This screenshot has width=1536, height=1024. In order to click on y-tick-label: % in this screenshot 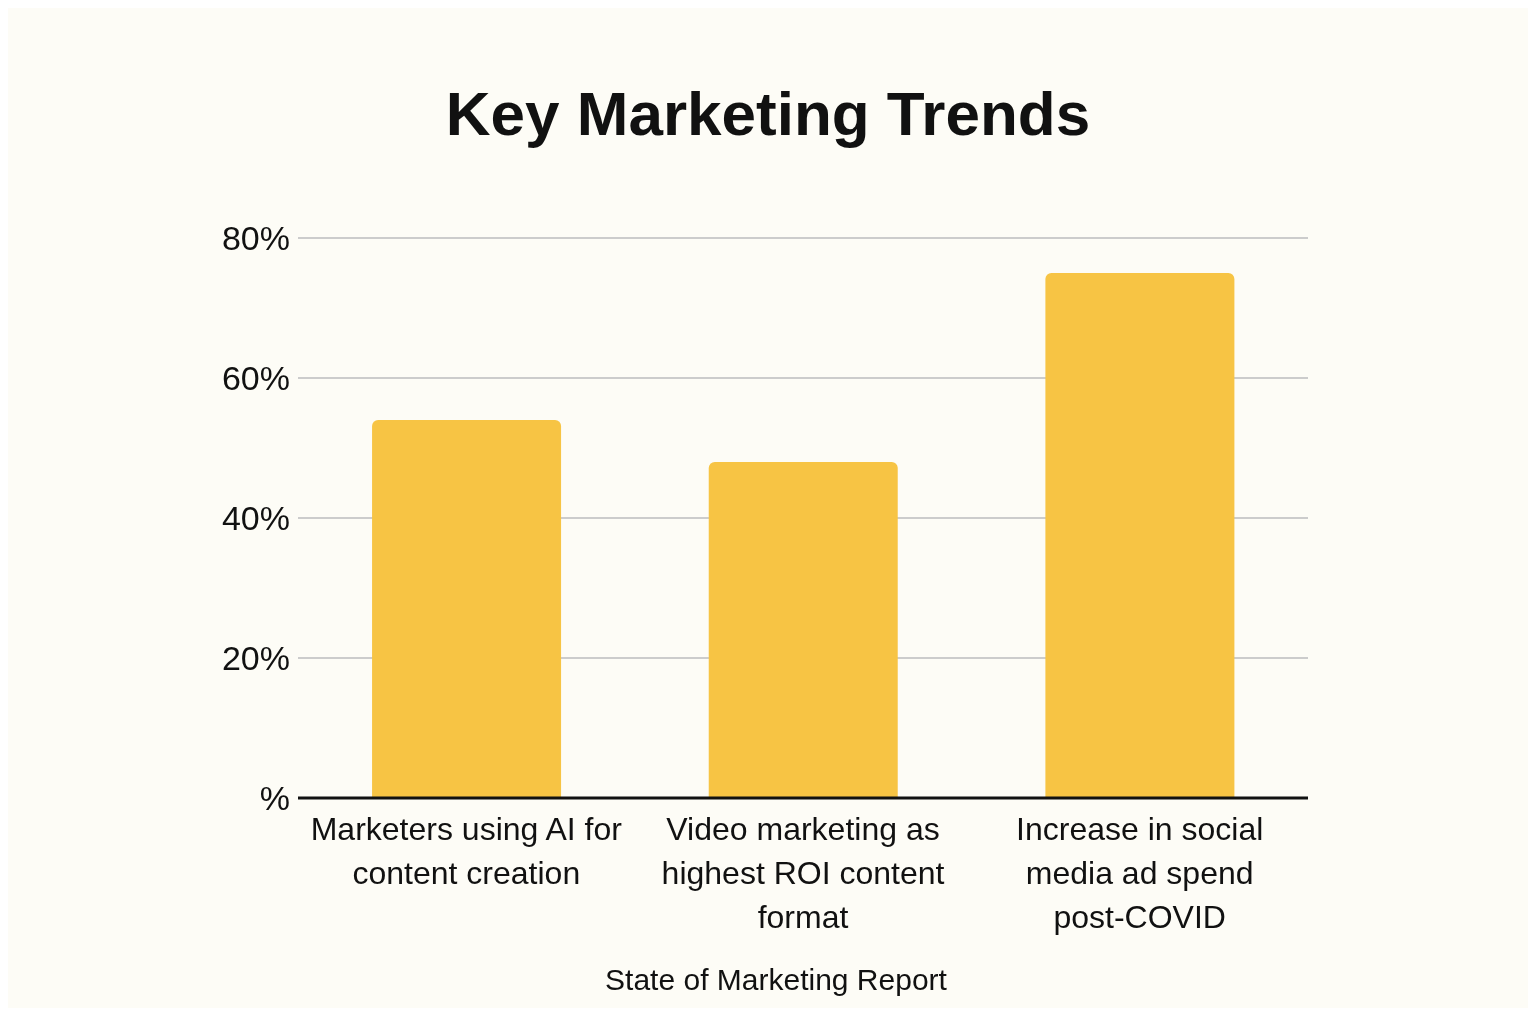, I will do `click(274, 798)`.